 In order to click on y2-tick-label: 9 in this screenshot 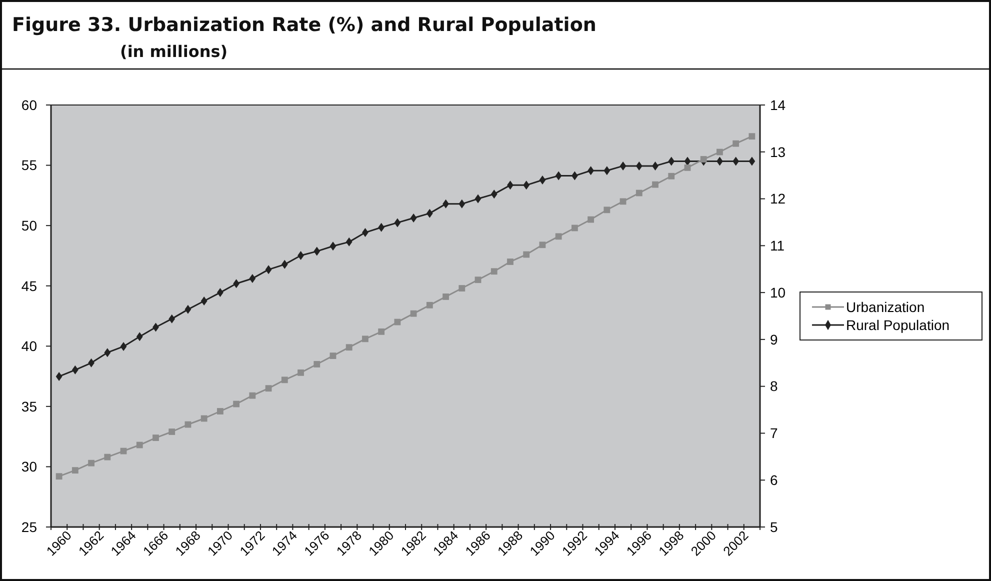, I will do `click(774, 339)`.